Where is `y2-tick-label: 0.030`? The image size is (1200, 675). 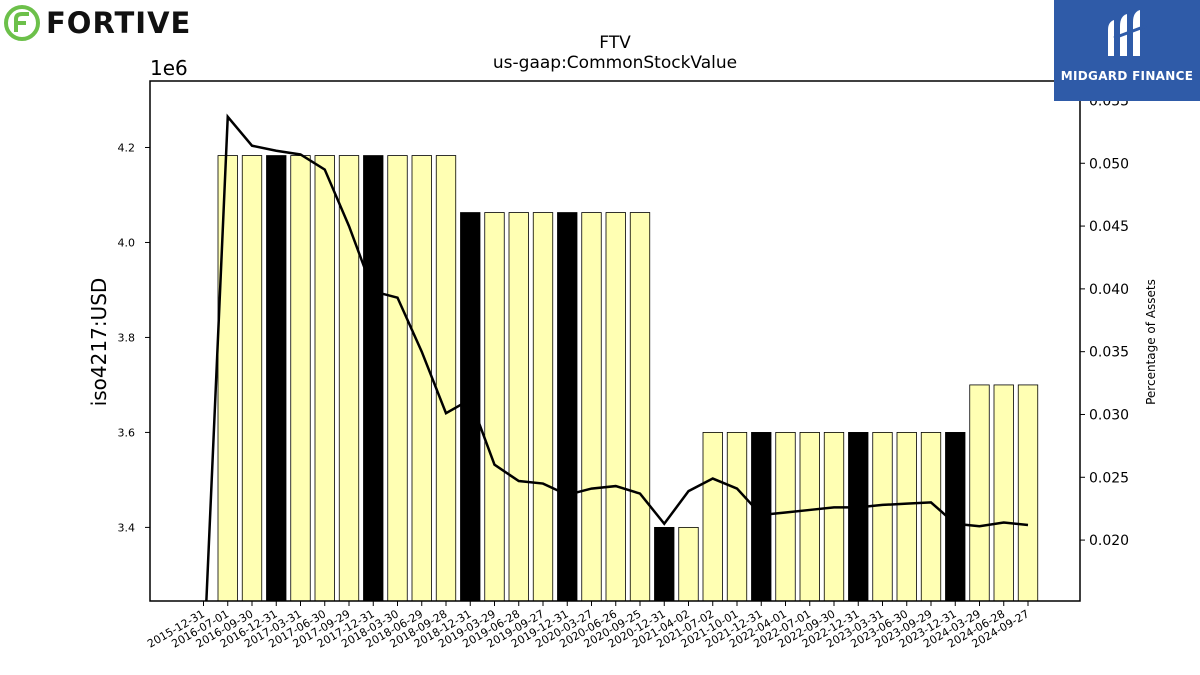
y2-tick-label: 0.030 is located at coordinates (1109, 415).